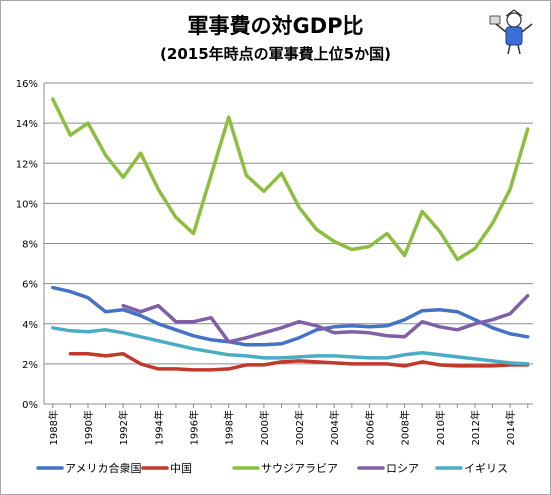 This screenshot has height=495, width=551. Describe the element at coordinates (299, 468) in the screenshot. I see `legend-label: サウジアラビア` at that location.